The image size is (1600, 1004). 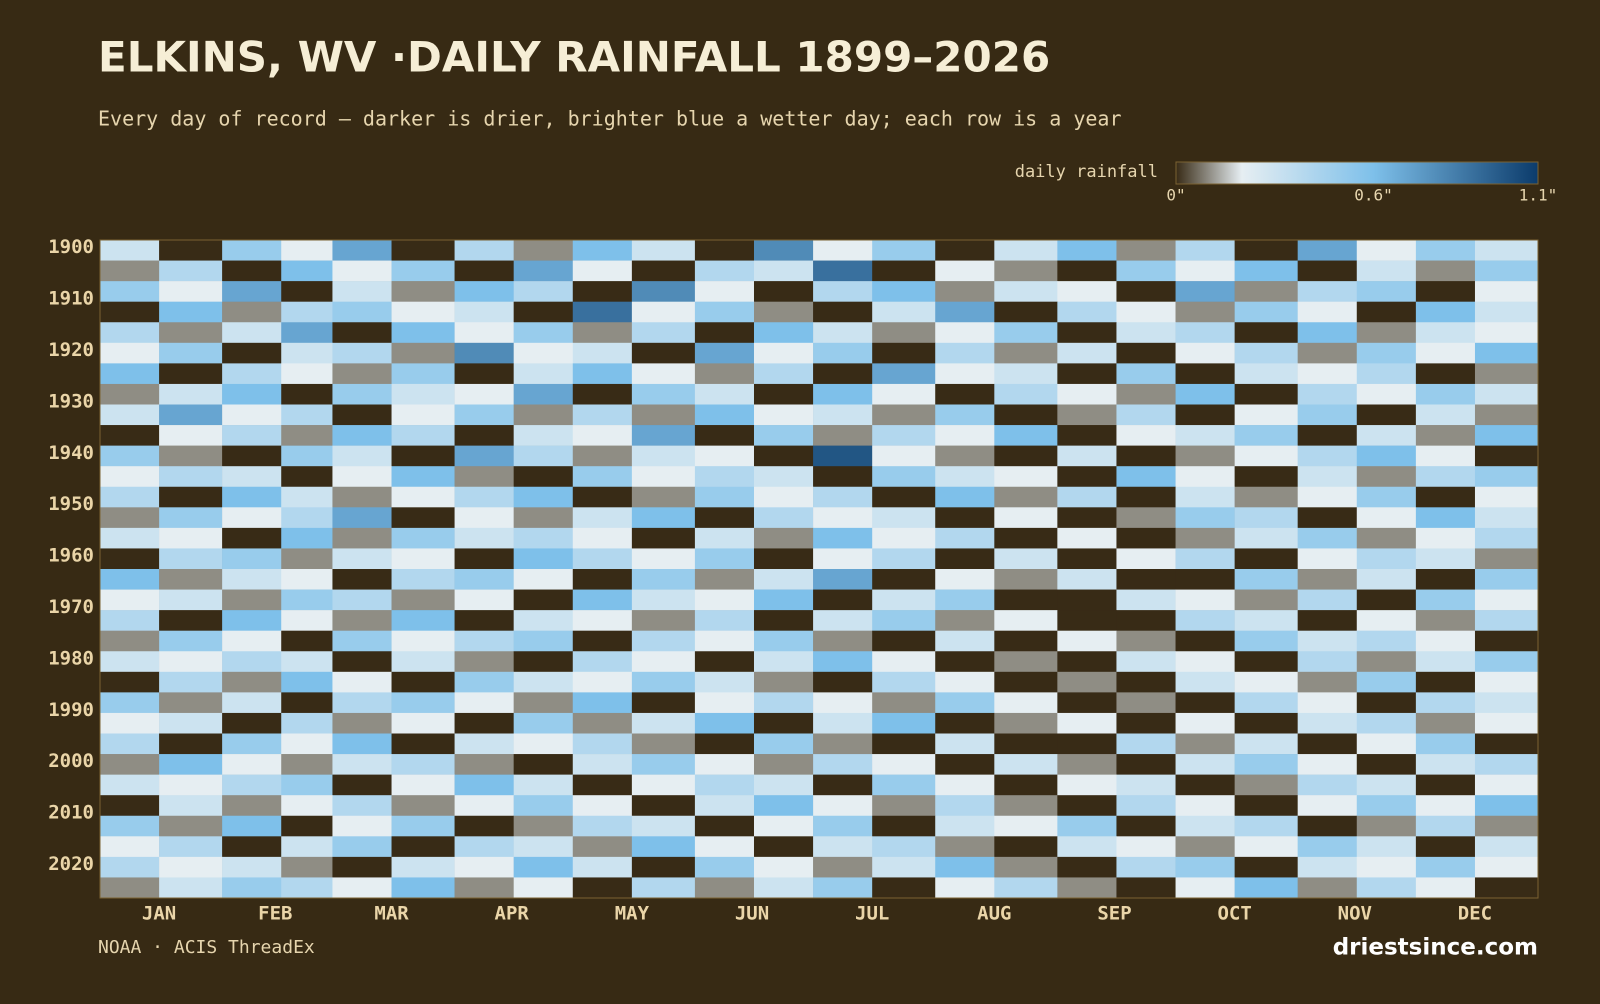 I want to click on brand: driestsince.com, so click(x=1435, y=948).